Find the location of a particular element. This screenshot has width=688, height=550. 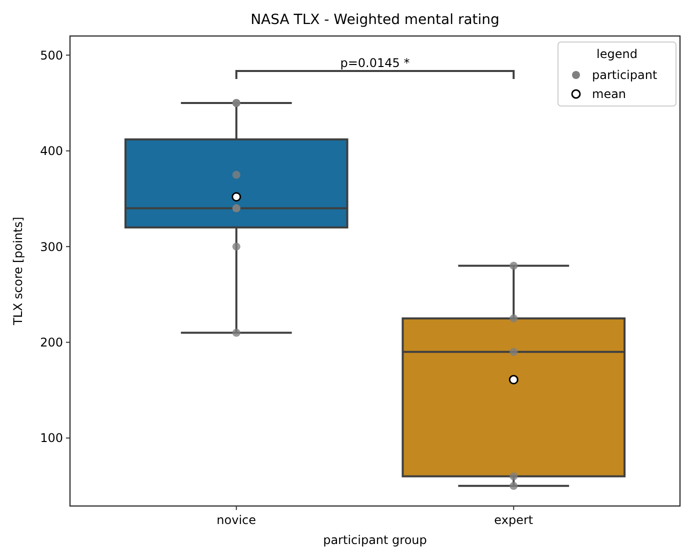

y-tick-label: 500 is located at coordinates (51, 55).